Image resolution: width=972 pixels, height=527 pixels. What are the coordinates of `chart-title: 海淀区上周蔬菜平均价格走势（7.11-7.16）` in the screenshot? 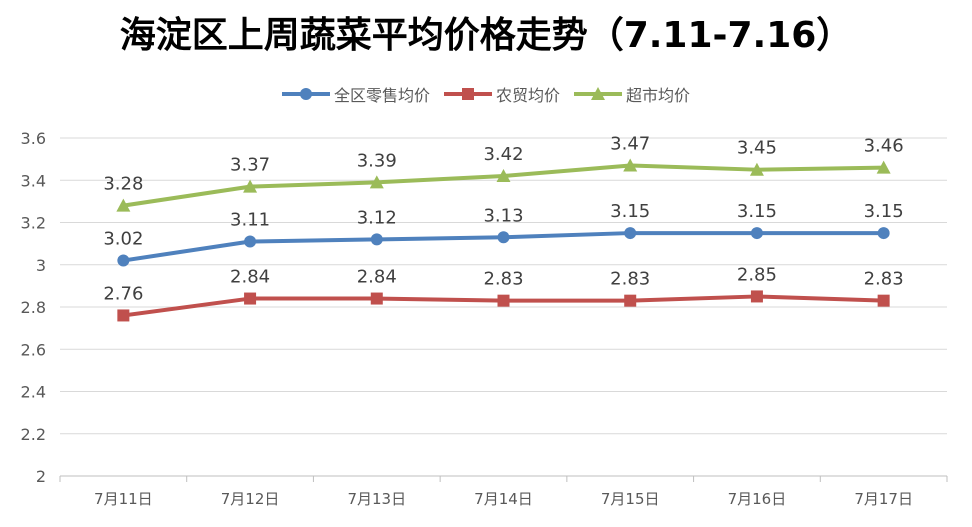 It's located at (486, 35).